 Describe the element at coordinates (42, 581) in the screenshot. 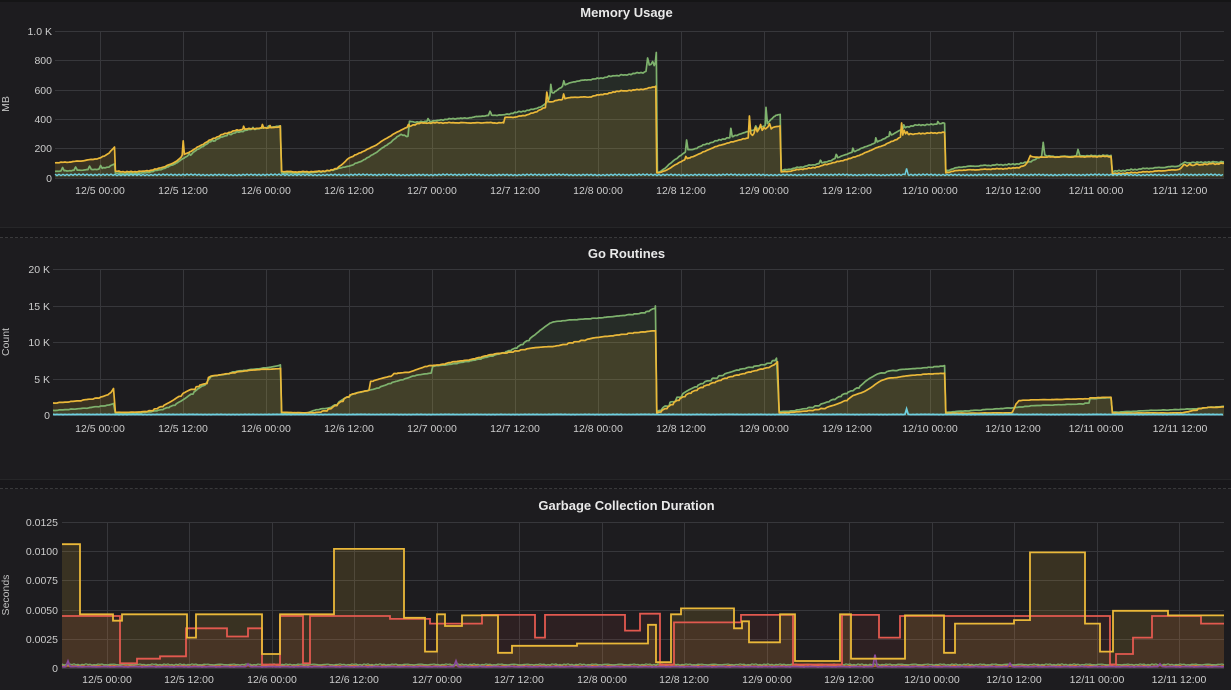

I see `svg-text: 0.0075` at that location.